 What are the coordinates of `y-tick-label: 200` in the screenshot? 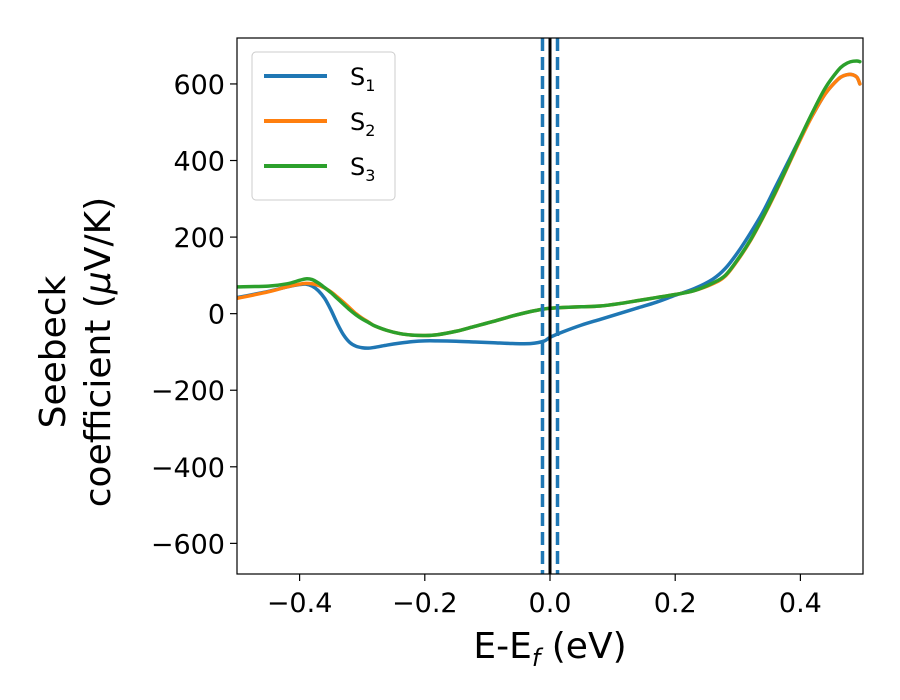 It's located at (199, 238).